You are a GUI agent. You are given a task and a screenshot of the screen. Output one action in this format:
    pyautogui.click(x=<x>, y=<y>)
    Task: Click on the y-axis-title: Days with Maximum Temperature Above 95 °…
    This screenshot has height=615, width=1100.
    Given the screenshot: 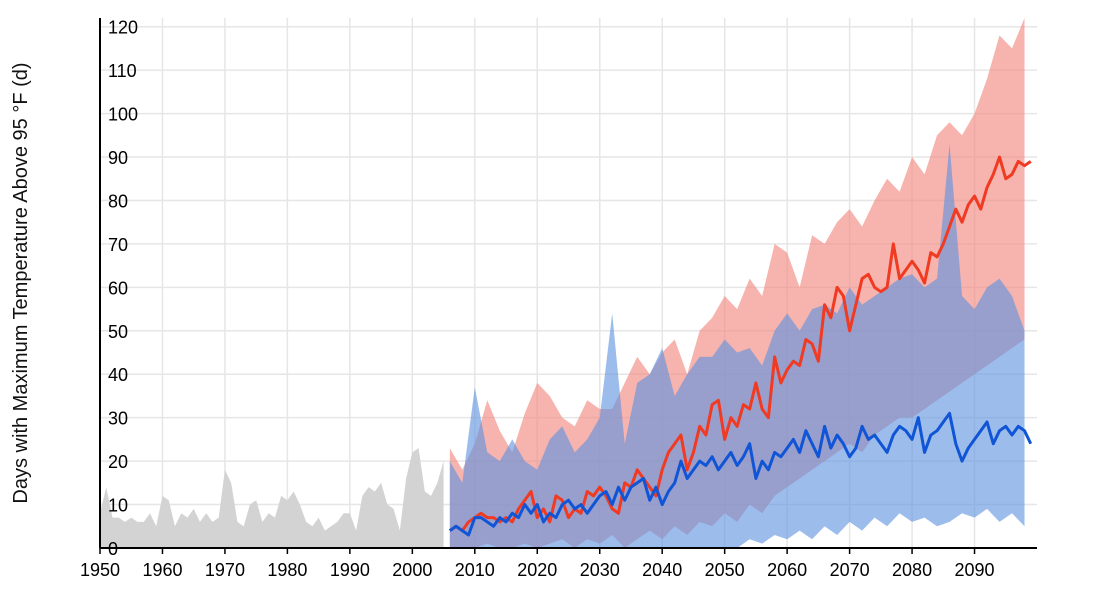 What is the action you would take?
    pyautogui.click(x=21, y=282)
    